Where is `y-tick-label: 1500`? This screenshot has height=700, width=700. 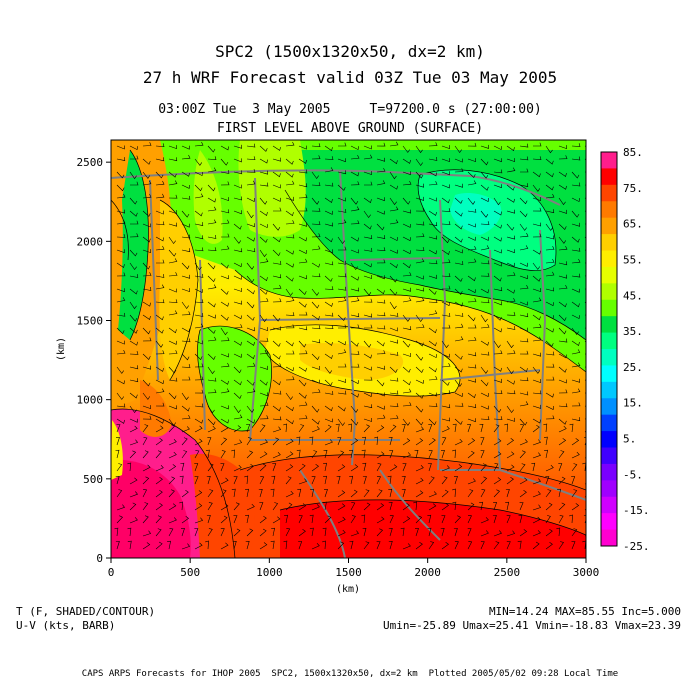 y-tick-label: 1500 is located at coordinates (90, 321).